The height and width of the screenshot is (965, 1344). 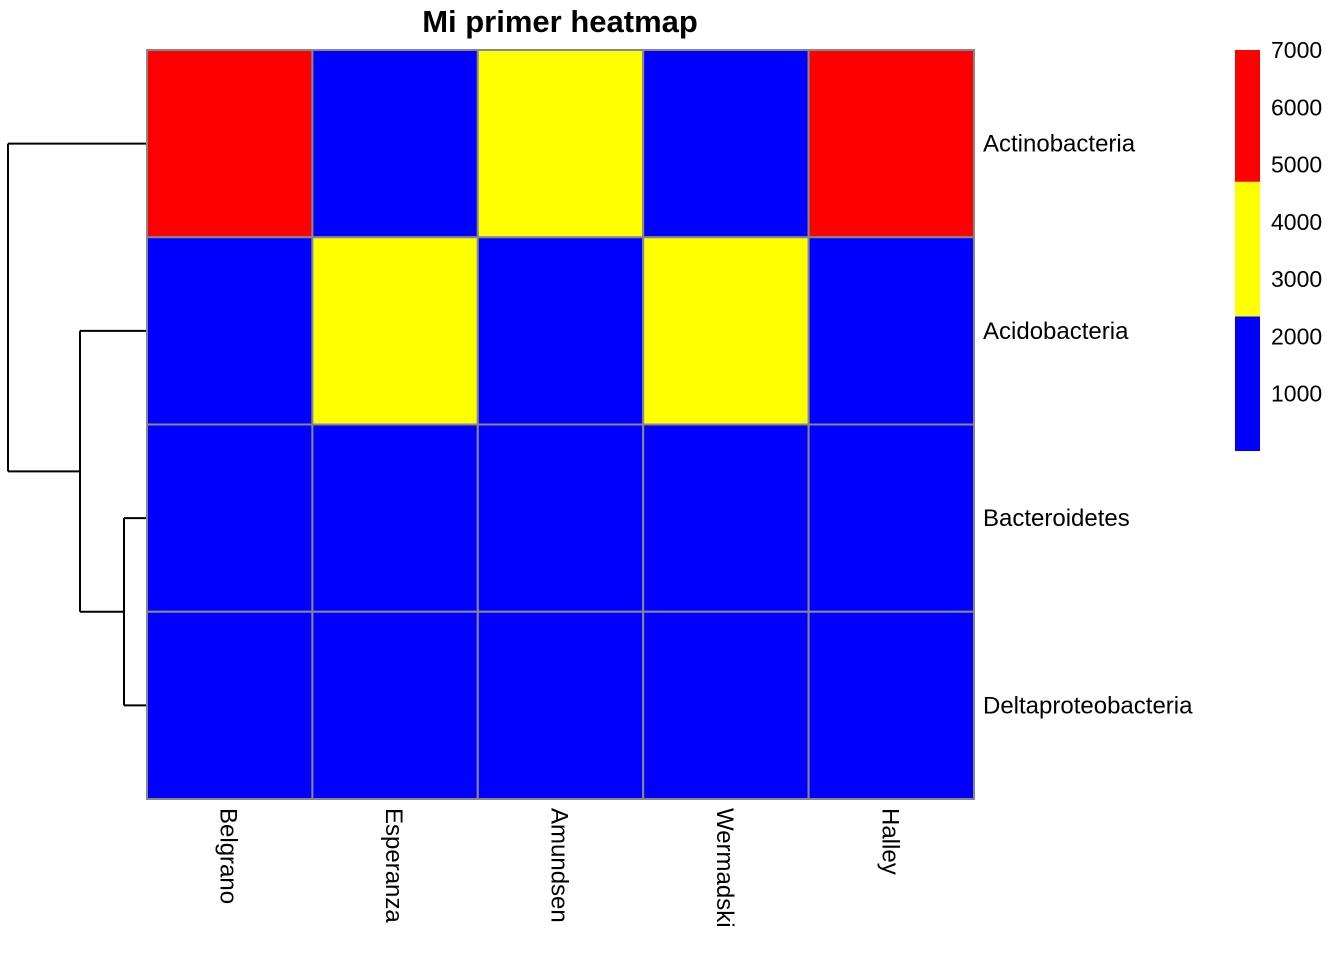 I want to click on column-labels: Belgrano Esperanza Amundsen Wermadski Halley, so click(x=559, y=868).